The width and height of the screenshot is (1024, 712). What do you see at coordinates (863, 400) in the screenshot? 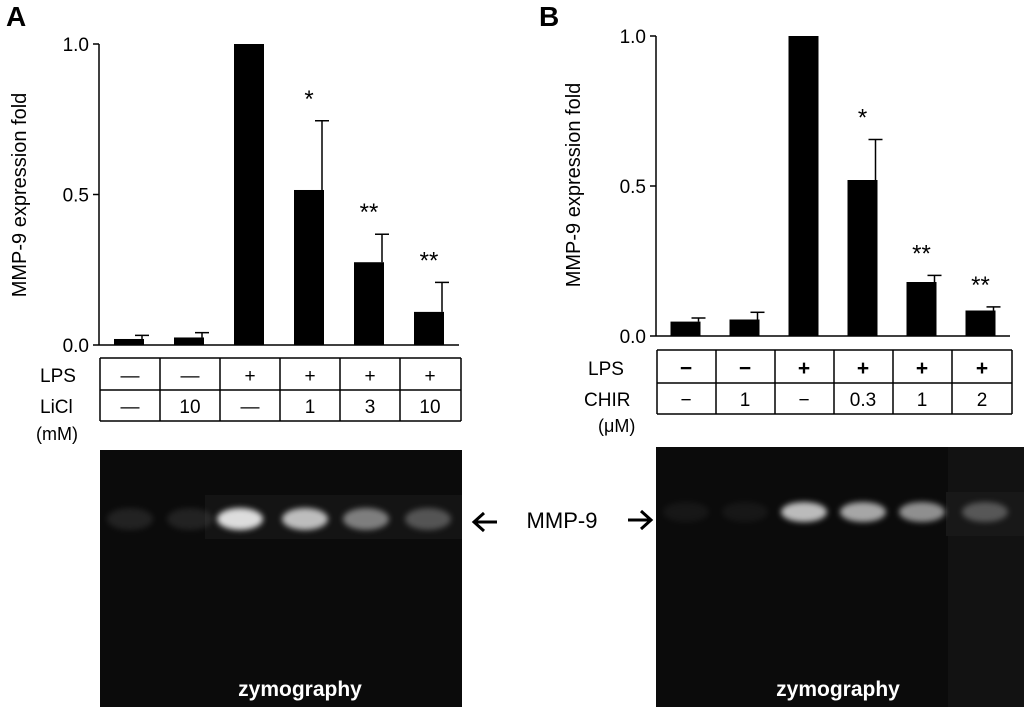
I see `table-b-cell: 0.3` at bounding box center [863, 400].